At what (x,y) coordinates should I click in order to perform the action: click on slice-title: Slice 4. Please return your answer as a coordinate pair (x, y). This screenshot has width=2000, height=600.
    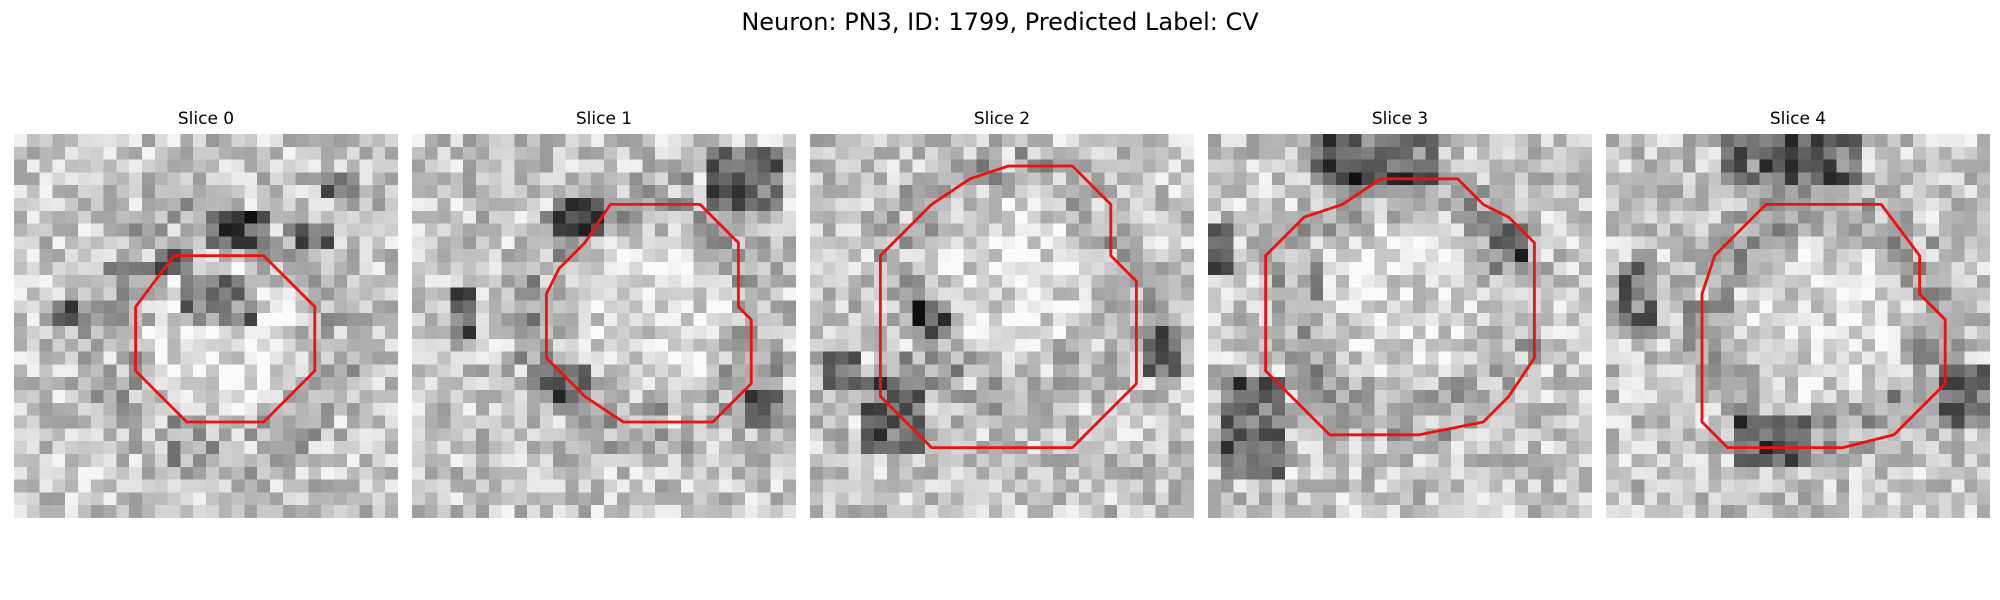
    Looking at the image, I should click on (1798, 119).